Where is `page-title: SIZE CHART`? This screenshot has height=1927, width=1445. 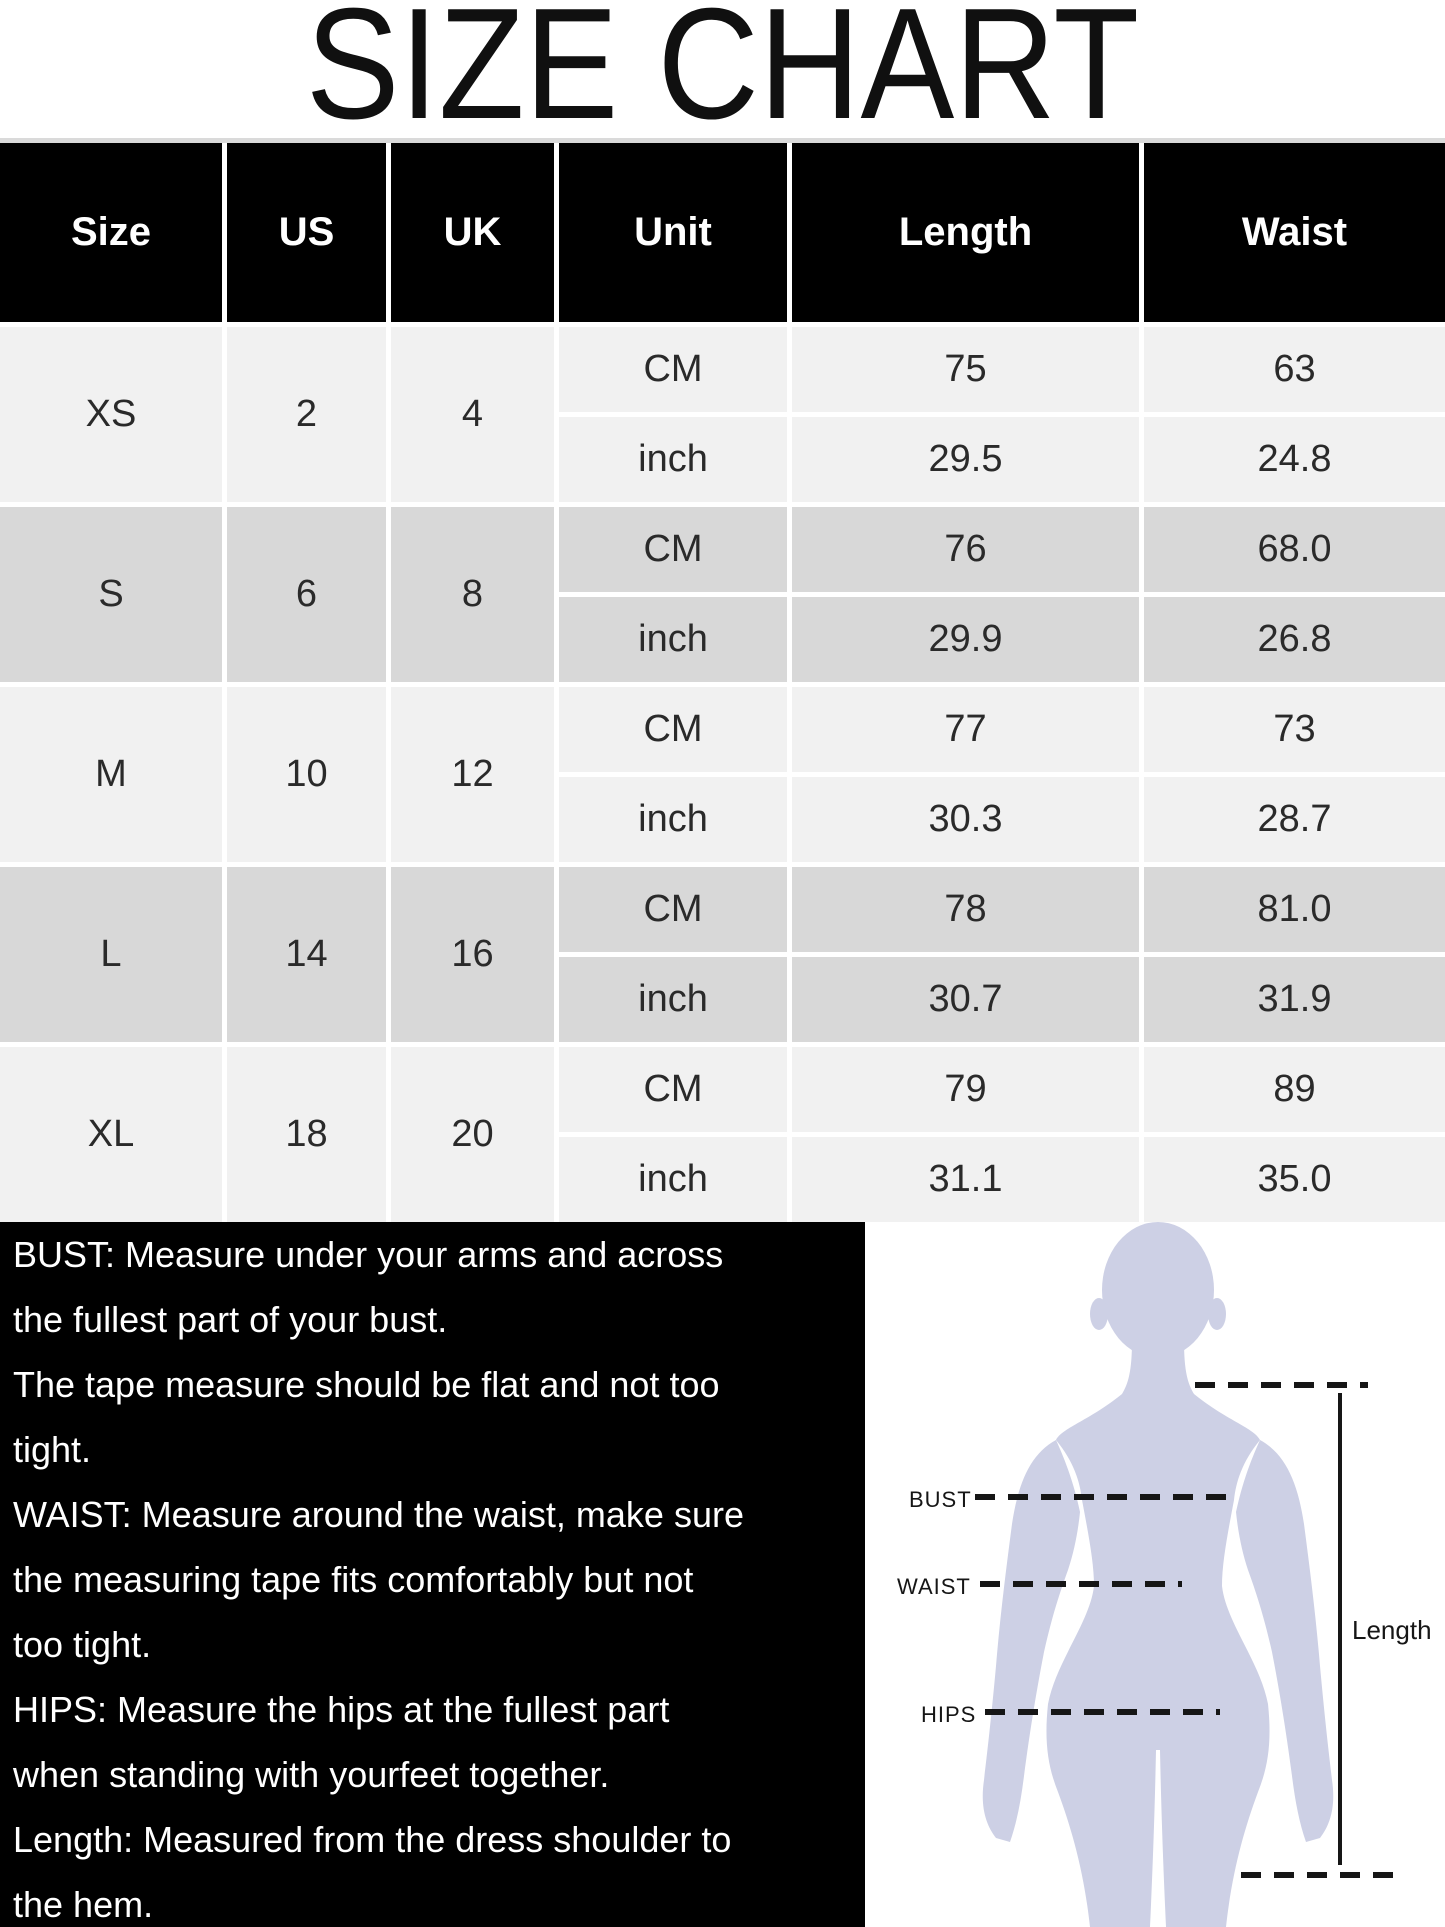 page-title: SIZE CHART is located at coordinates (722, 76).